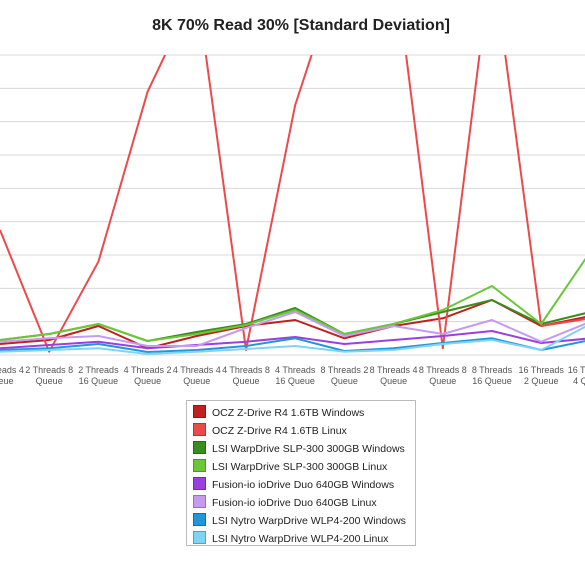 This screenshot has height=577, width=585. I want to click on legend-item: LSI WarpDrive SLP-300 300GB Linux, so click(290, 466).